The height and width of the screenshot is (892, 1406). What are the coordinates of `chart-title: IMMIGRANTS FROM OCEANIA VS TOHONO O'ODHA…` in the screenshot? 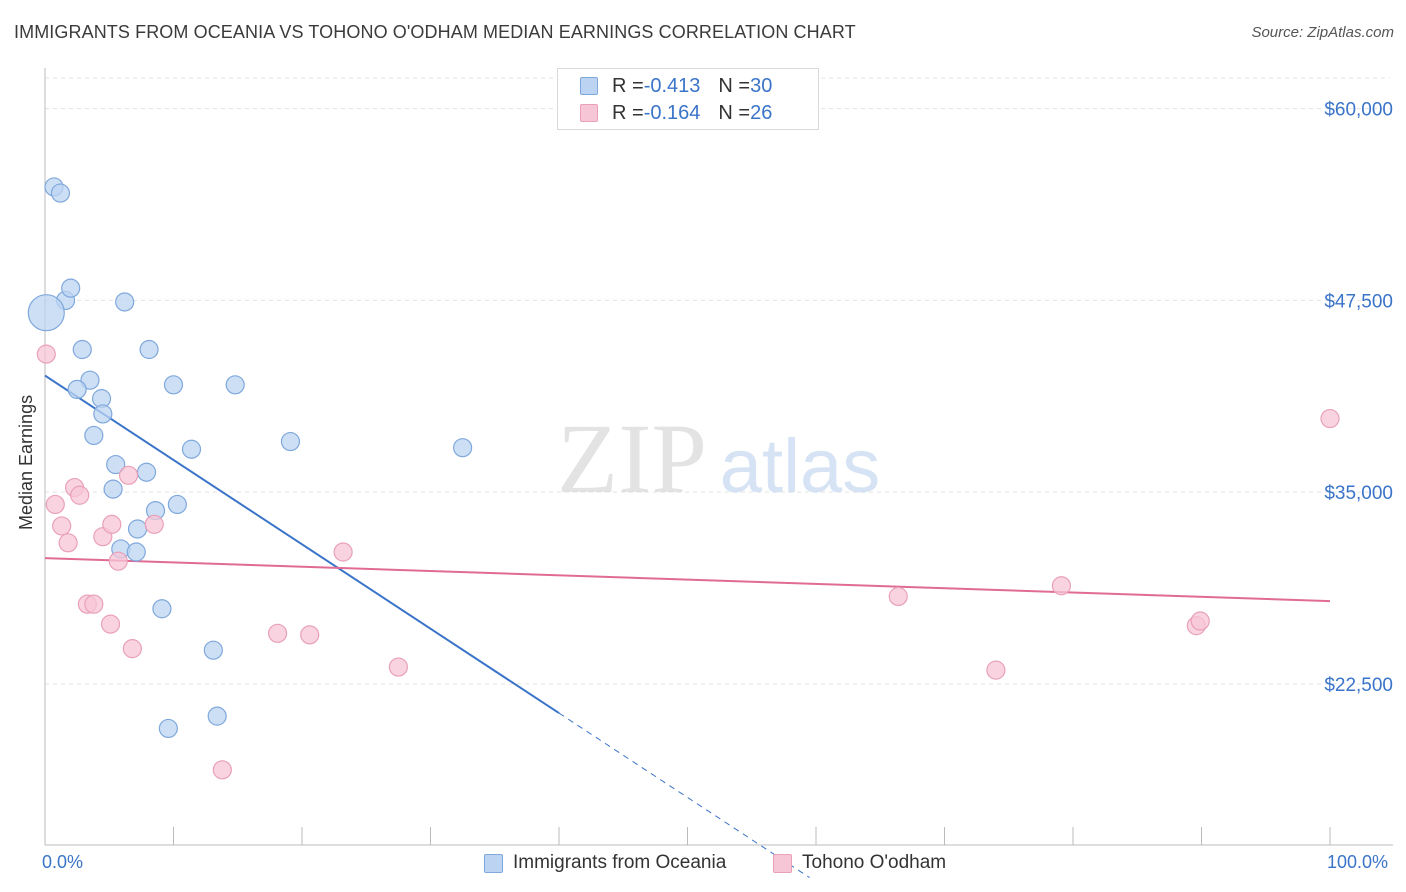 It's located at (435, 32).